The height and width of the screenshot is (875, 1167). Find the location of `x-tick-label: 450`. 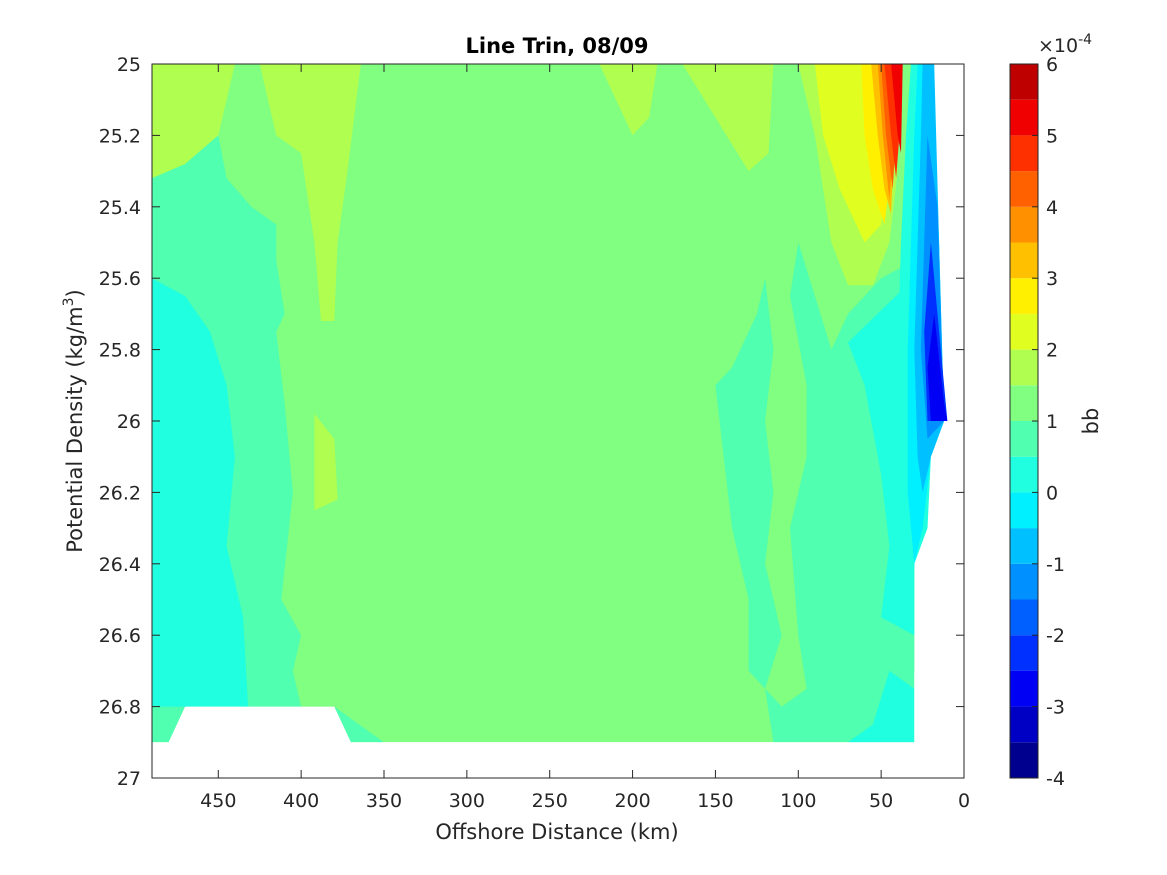

x-tick-label: 450 is located at coordinates (218, 801).